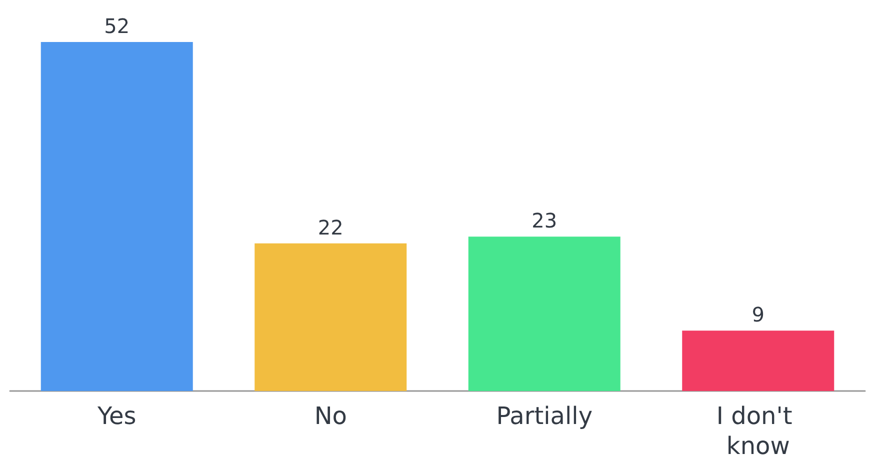 Image resolution: width=871 pixels, height=461 pixels. I want to click on x-tick-label: Partially, so click(544, 416).